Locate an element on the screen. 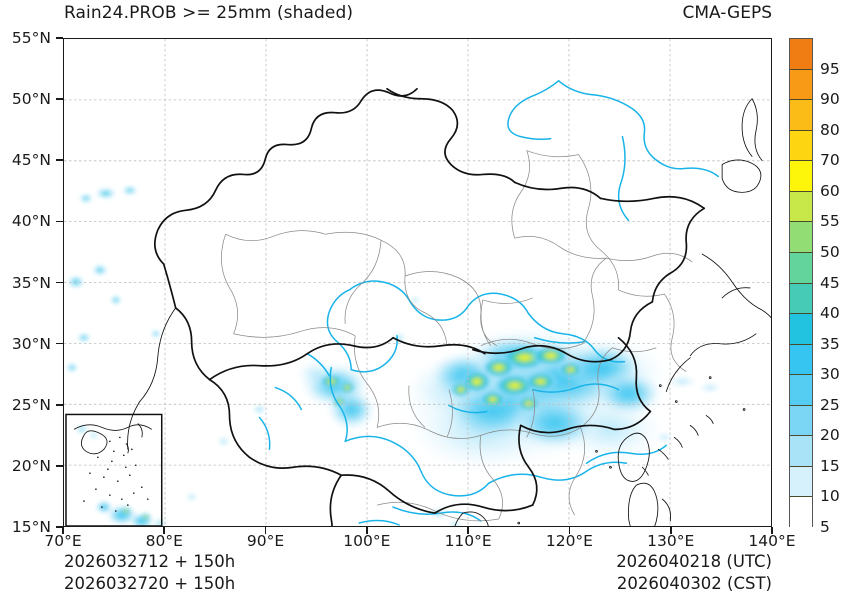  latitude-tick-label: 20°N is located at coordinates (31, 465).